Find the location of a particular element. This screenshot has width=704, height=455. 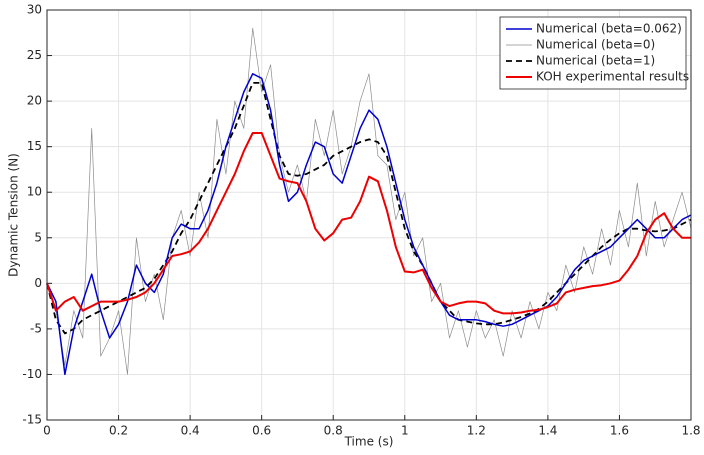

y-axis-label: Dynamic Tension (N) is located at coordinates (14, 215).